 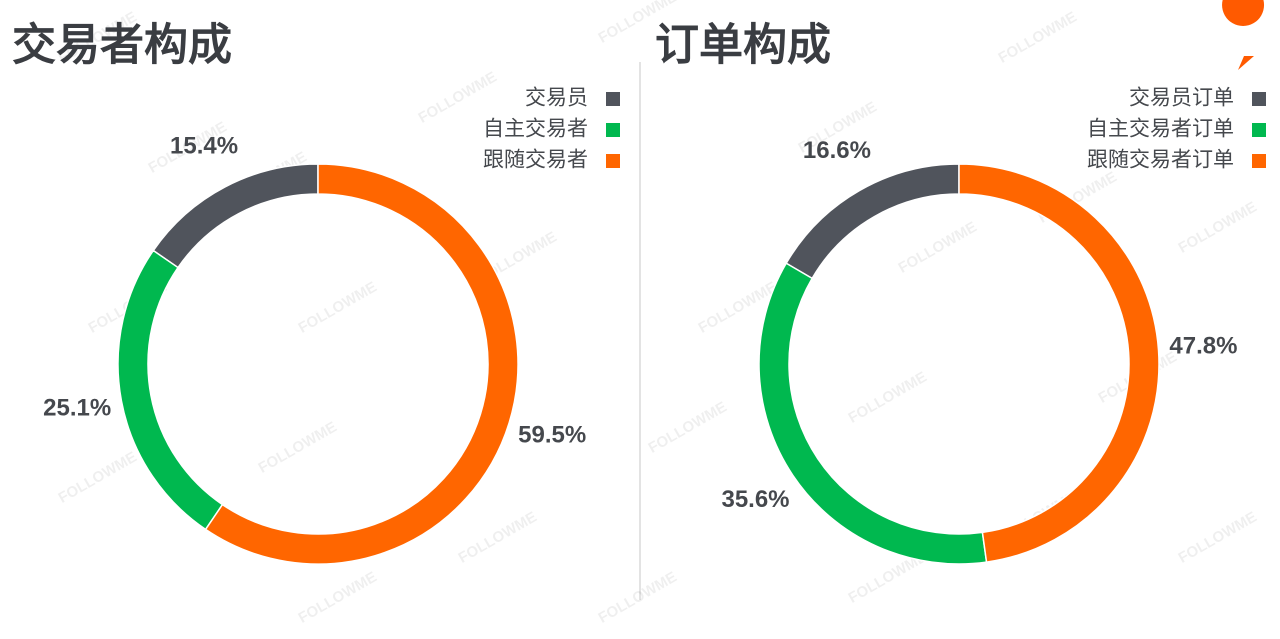 I want to click on legend-label: 跟随交易者, so click(x=535, y=160).